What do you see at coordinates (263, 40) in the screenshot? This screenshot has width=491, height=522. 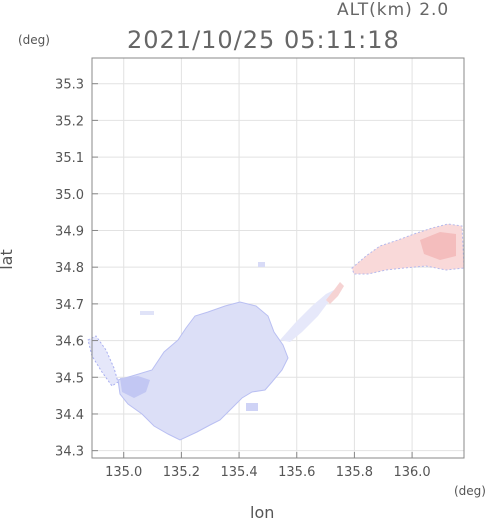 I see `timestamp-title: 2021/10/25 05:11:18` at bounding box center [263, 40].